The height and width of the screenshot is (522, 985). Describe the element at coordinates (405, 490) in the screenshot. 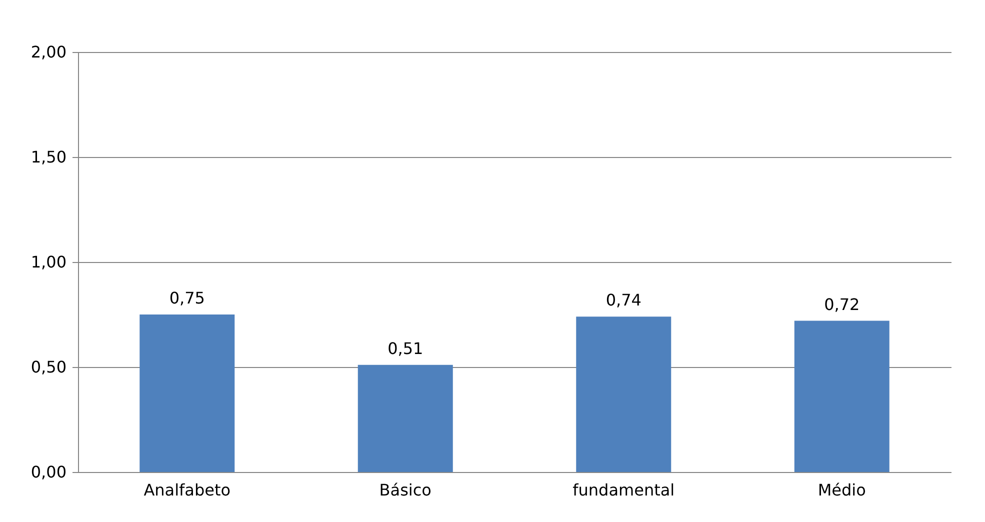

I see `x-tick-label: Básico` at that location.